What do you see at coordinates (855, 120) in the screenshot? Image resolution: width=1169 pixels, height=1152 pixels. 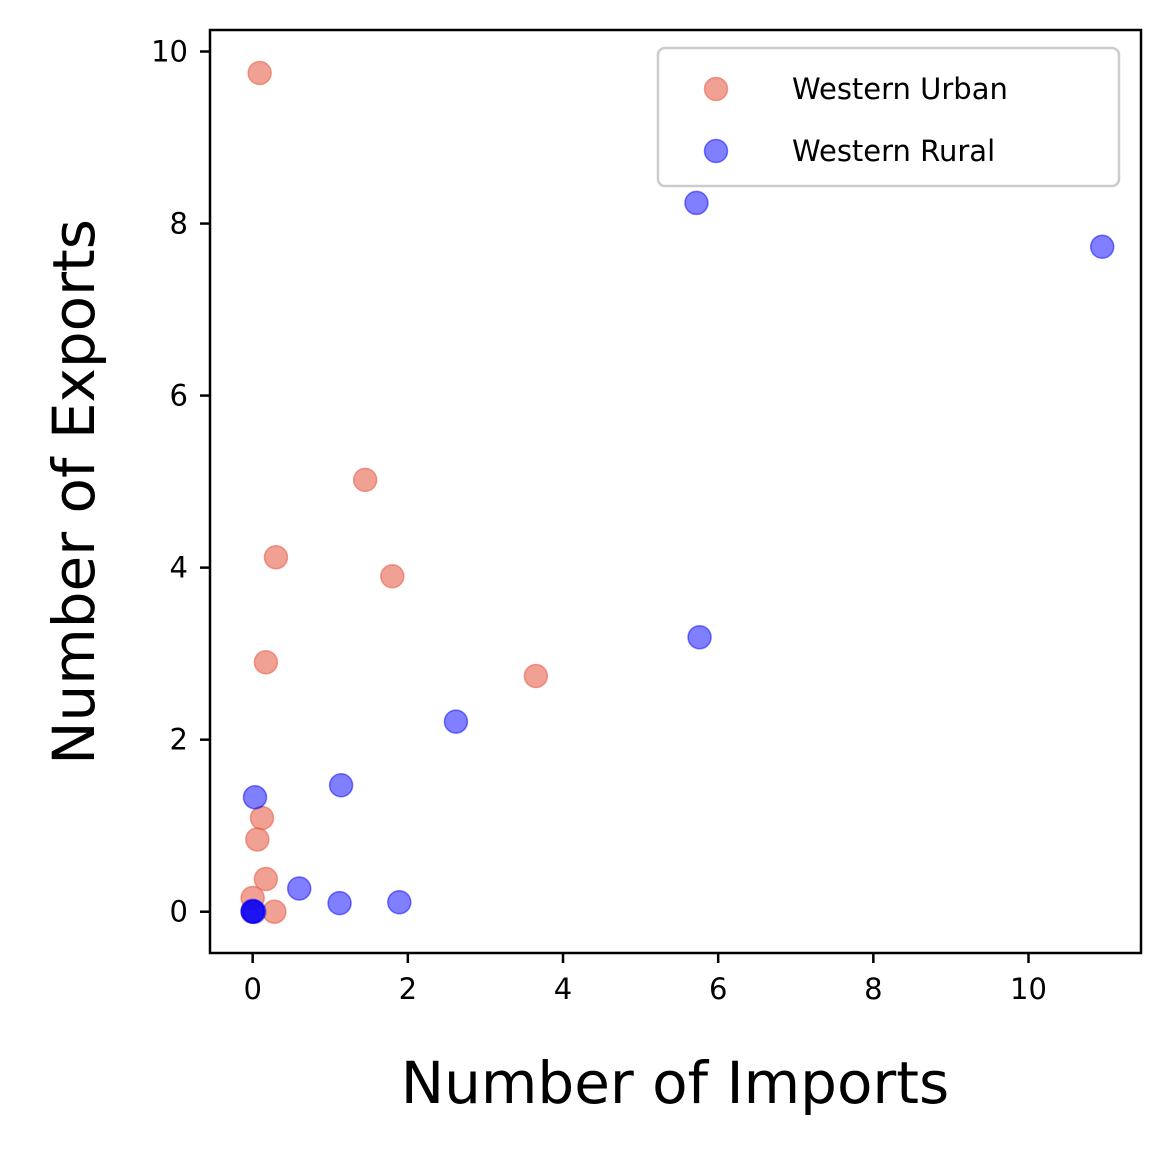 I see `legend-entries: Western Urban Western Rural` at bounding box center [855, 120].